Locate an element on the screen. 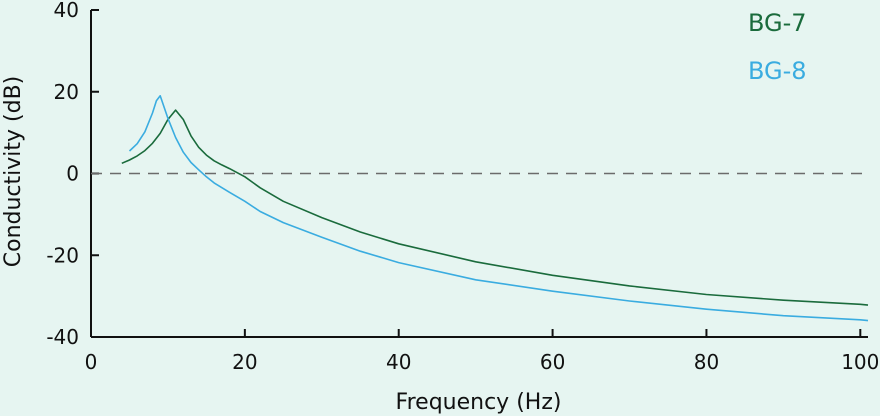 The width and height of the screenshot is (880, 416). y-tick-label: 20 is located at coordinates (66, 92).